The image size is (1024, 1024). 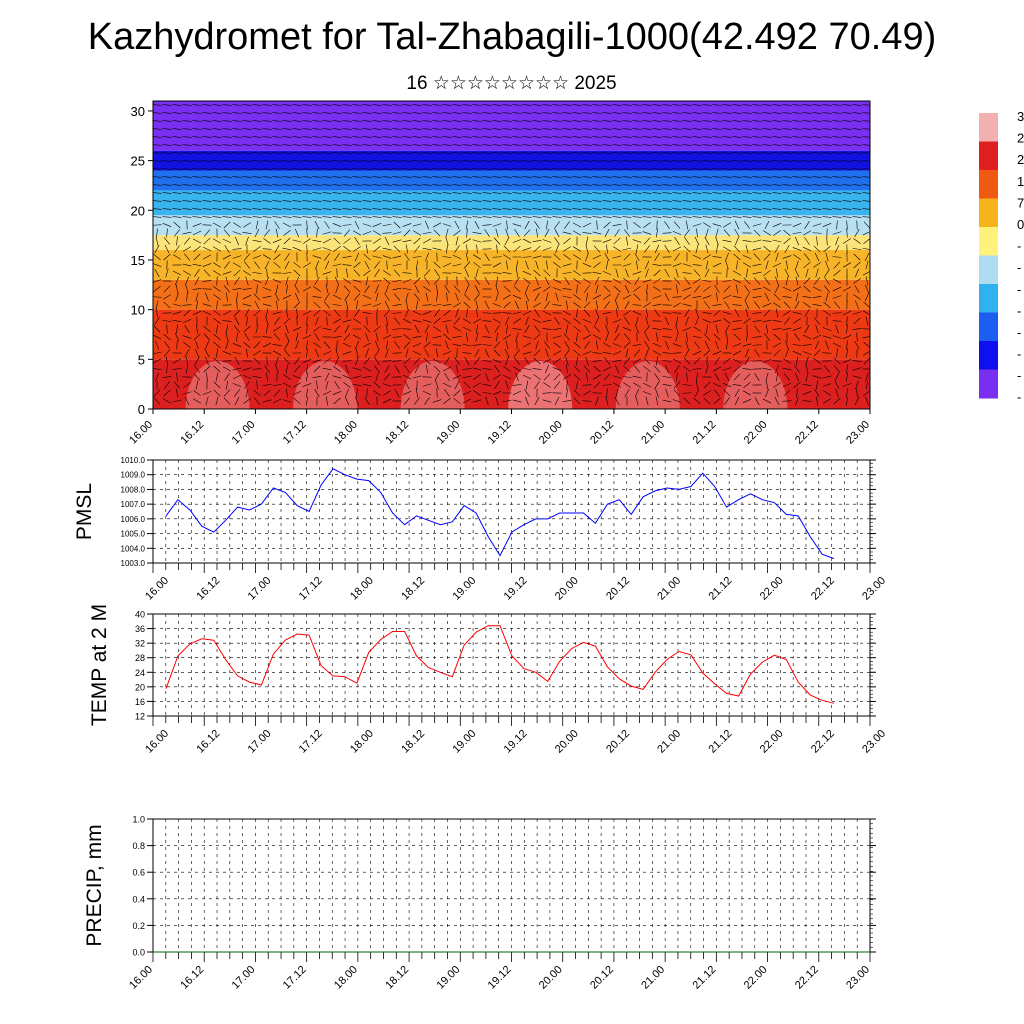 I want to click on y-tick-label: 1006.0, so click(x=133, y=519).